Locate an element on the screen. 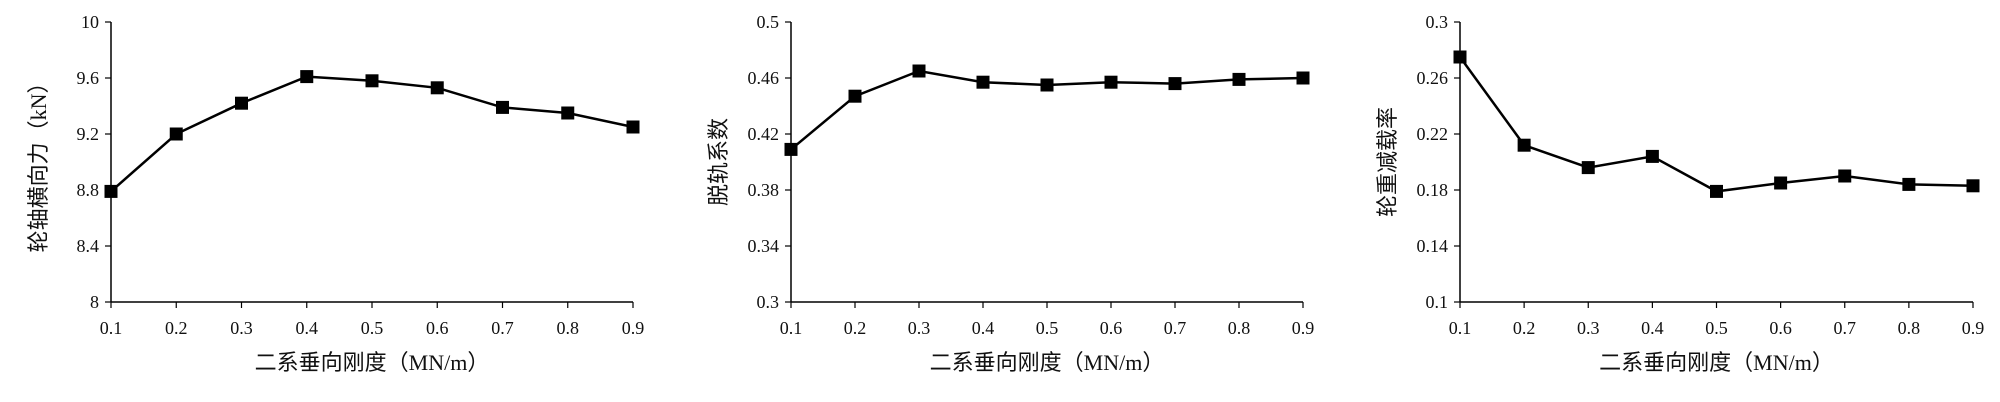 This screenshot has width=2000, height=402. chart-2-y-tick-label: 0.3 is located at coordinates (768, 302).